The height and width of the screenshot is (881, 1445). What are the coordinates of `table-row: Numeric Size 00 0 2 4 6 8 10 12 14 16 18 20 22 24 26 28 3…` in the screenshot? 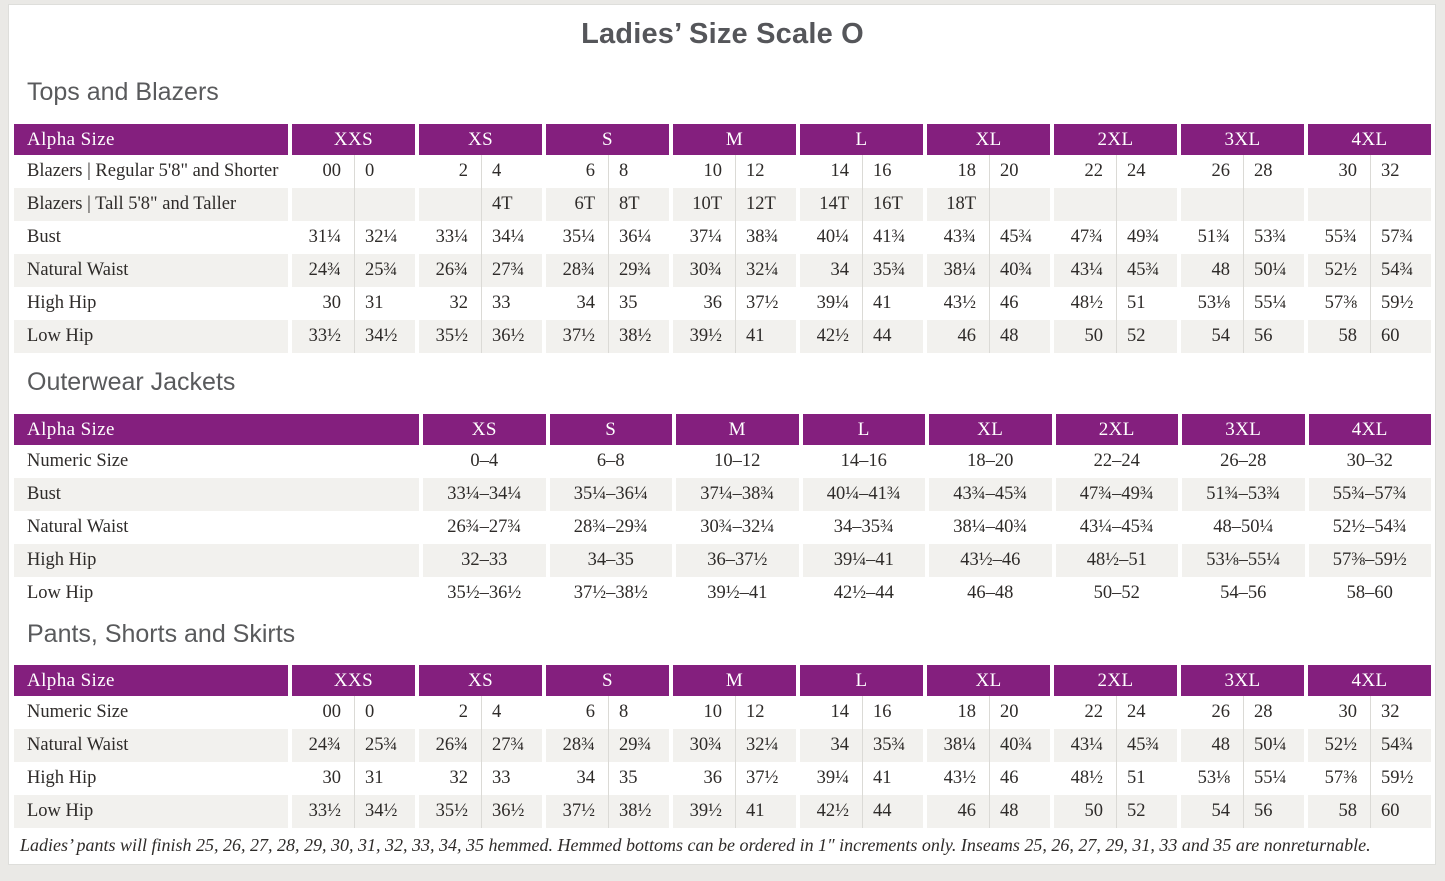 It's located at (723, 712).